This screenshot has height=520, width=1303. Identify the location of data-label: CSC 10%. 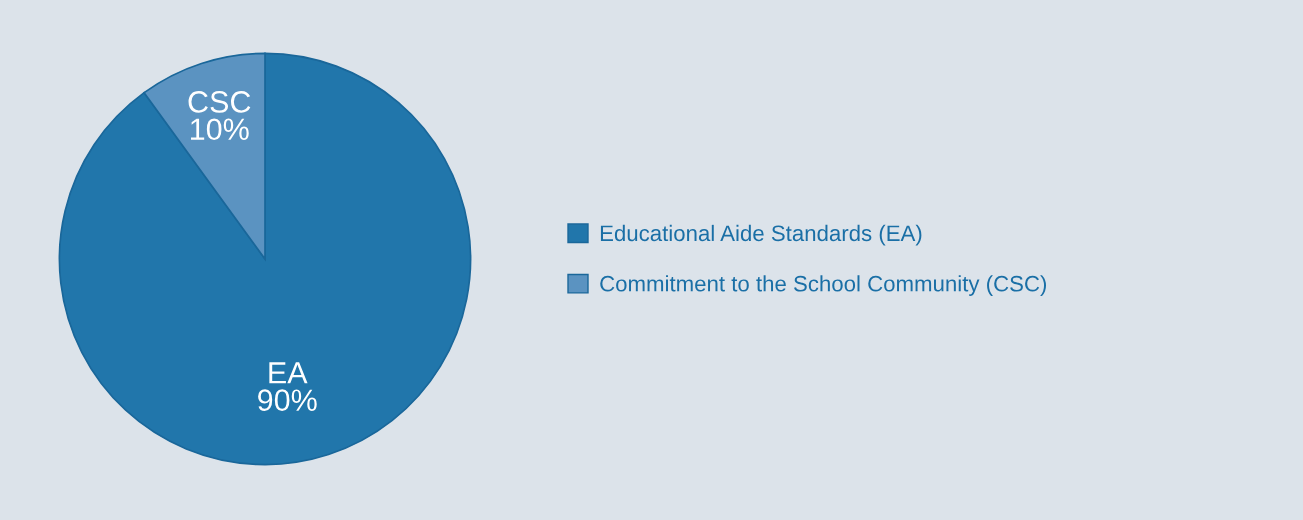
(219, 116).